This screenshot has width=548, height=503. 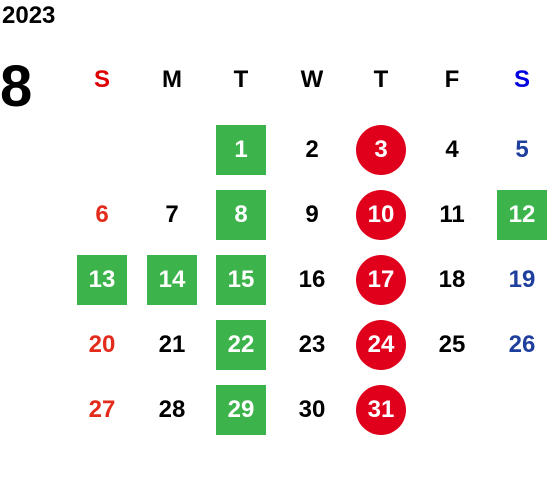 What do you see at coordinates (241, 215) in the screenshot?
I see `day-cell-8: 8` at bounding box center [241, 215].